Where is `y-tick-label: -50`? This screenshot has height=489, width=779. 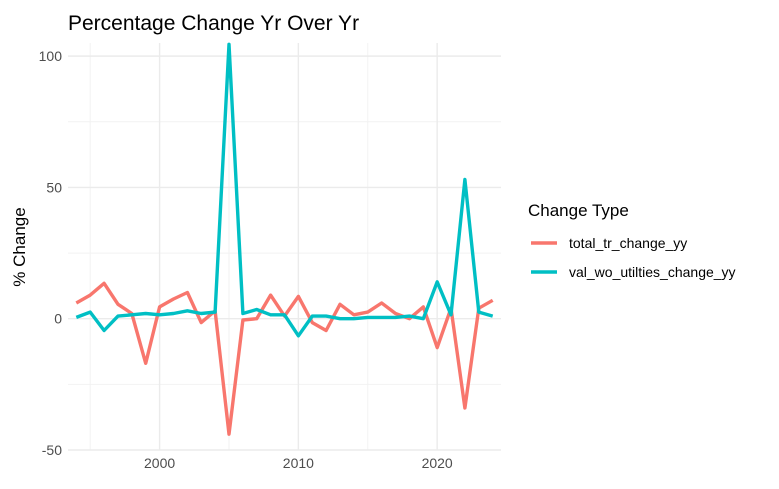
y-tick-label: -50 is located at coordinates (52, 450).